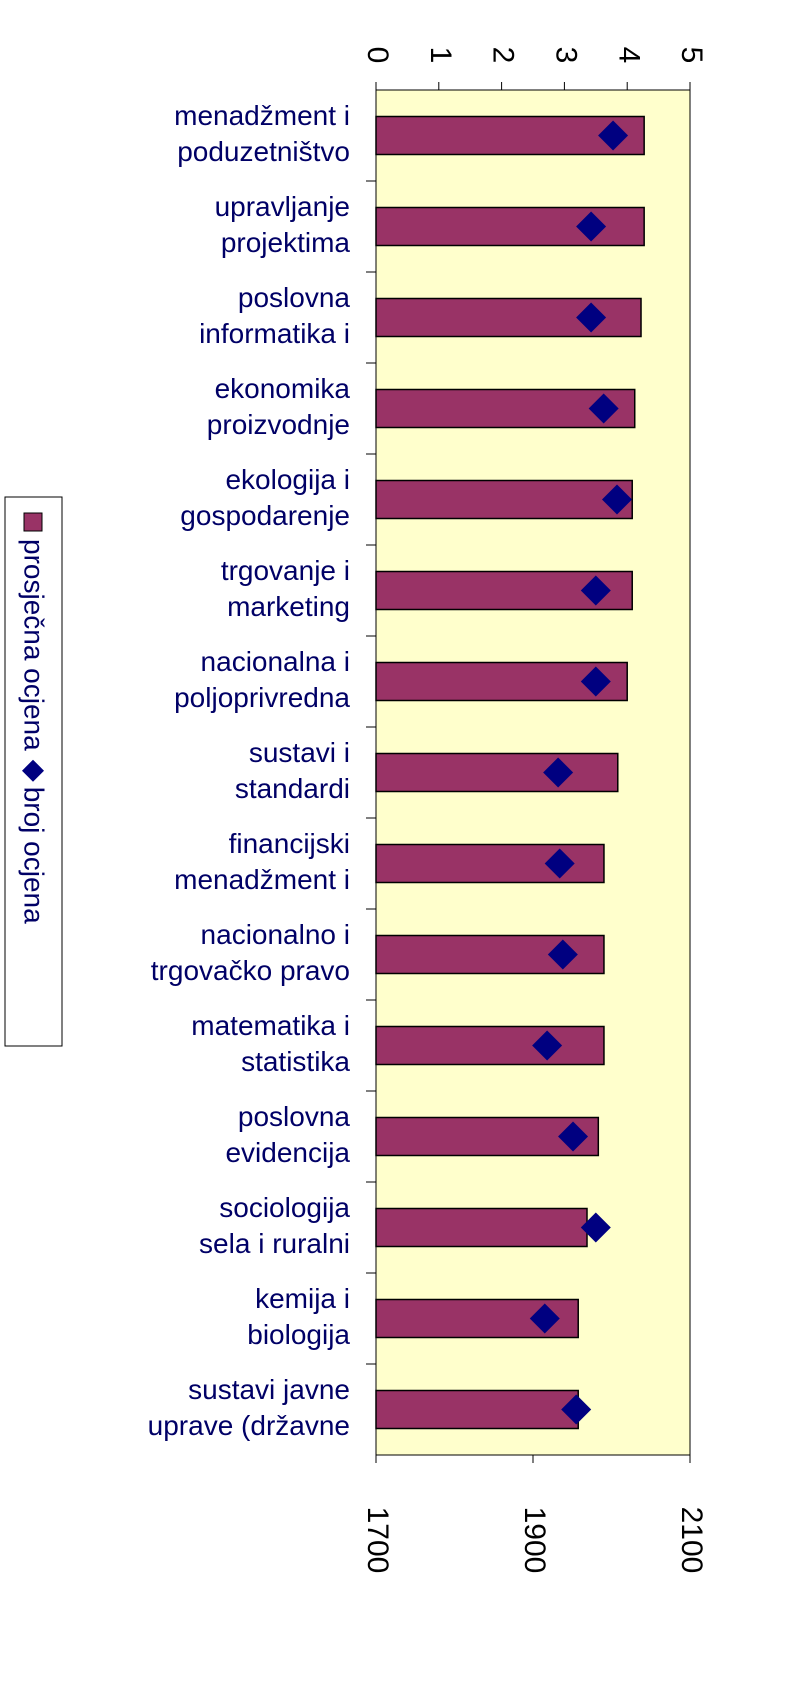 This screenshot has width=811, height=1693. What do you see at coordinates (285, 570) in the screenshot?
I see `category-label: trgovanje i` at bounding box center [285, 570].